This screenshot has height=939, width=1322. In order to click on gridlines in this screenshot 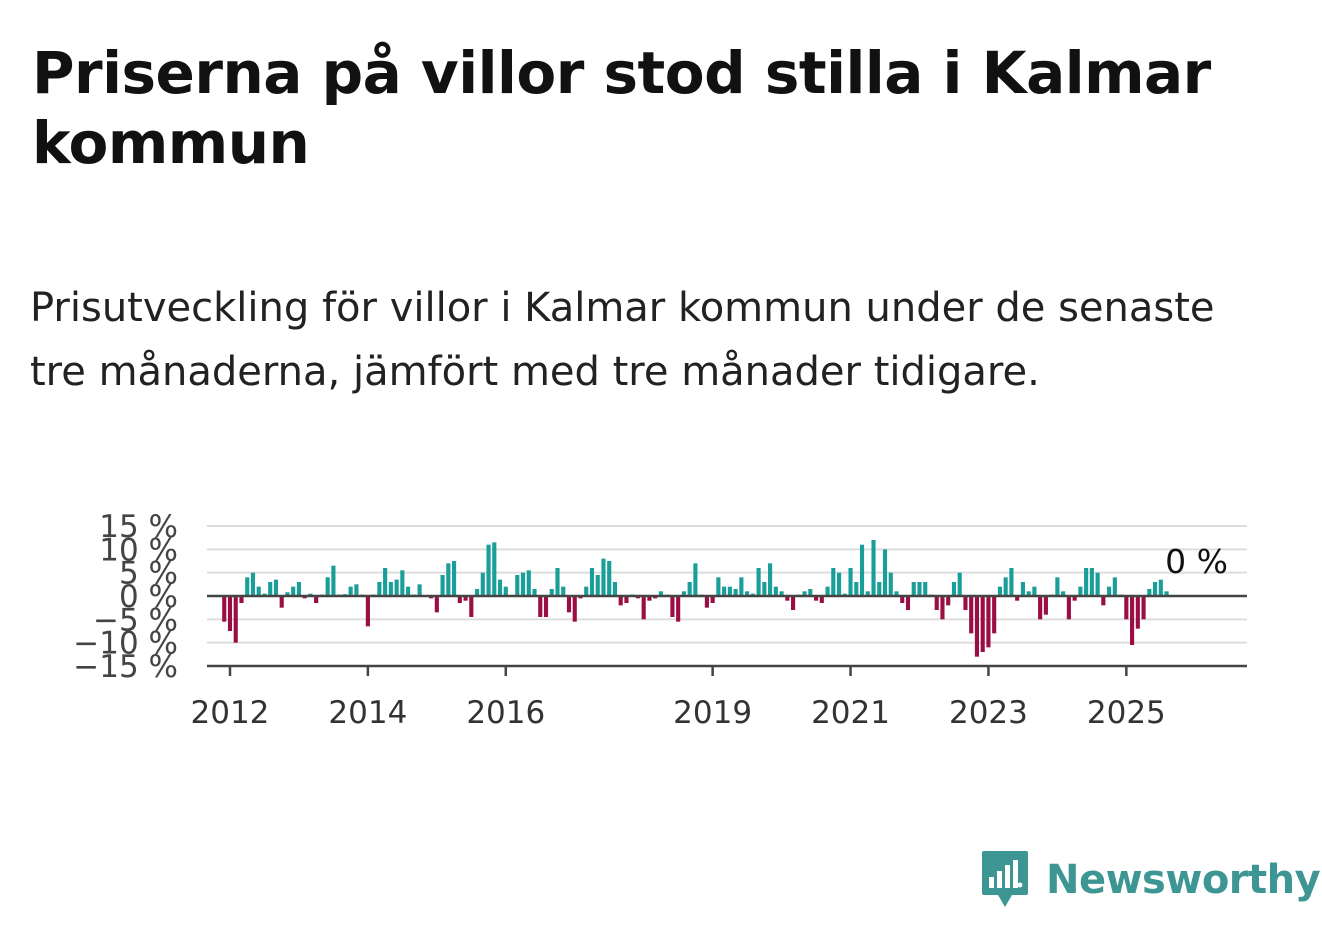, I will do `click(727, 584)`.